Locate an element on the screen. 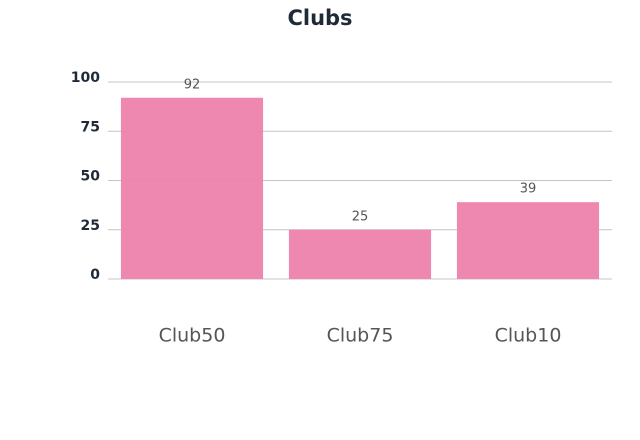 Image resolution: width=640 pixels, height=440 pixels. y-tick-label: 100 is located at coordinates (85, 78).